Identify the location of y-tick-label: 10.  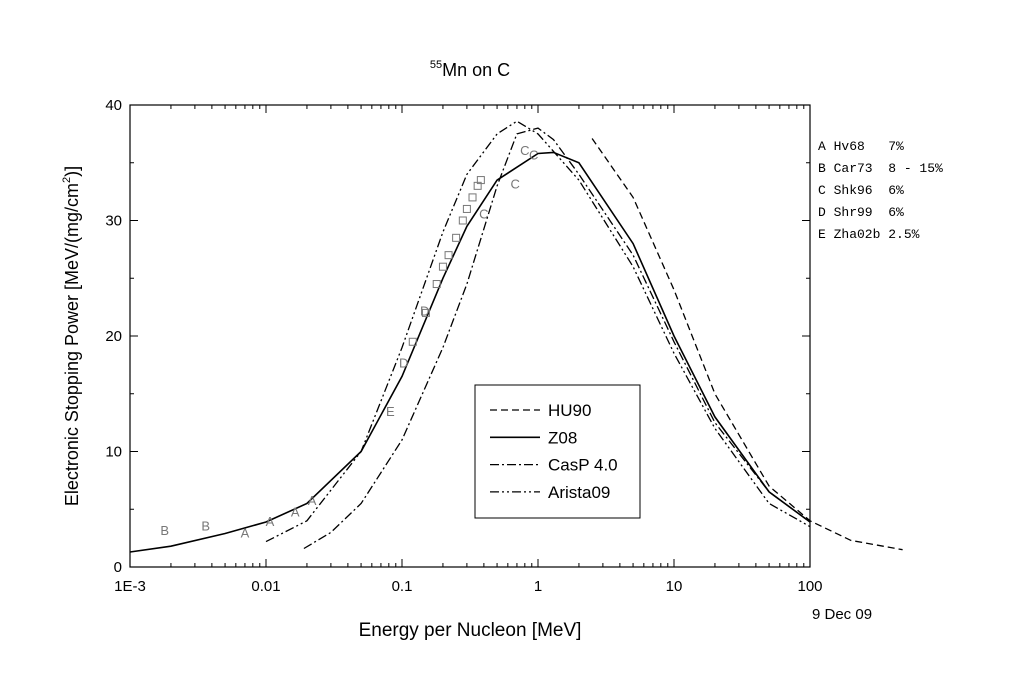
(113, 452).